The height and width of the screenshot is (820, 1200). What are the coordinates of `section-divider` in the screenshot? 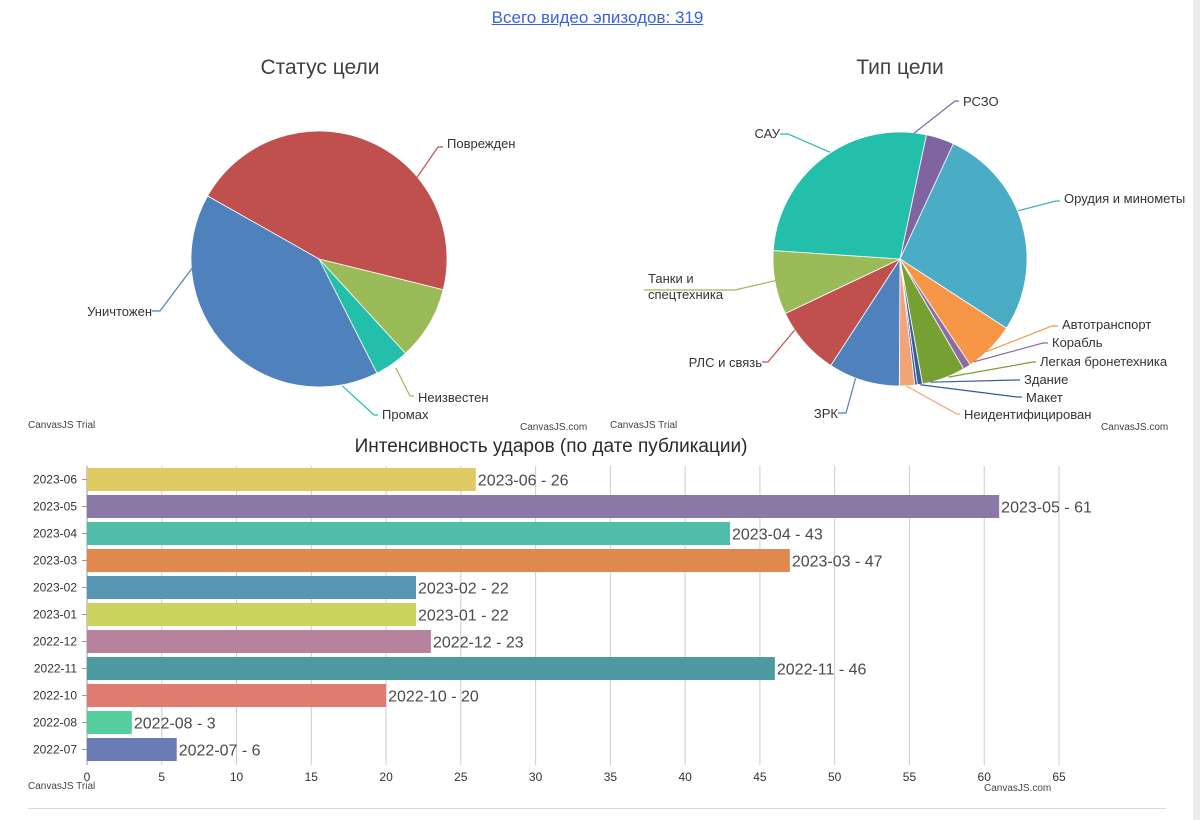 It's located at (597, 808).